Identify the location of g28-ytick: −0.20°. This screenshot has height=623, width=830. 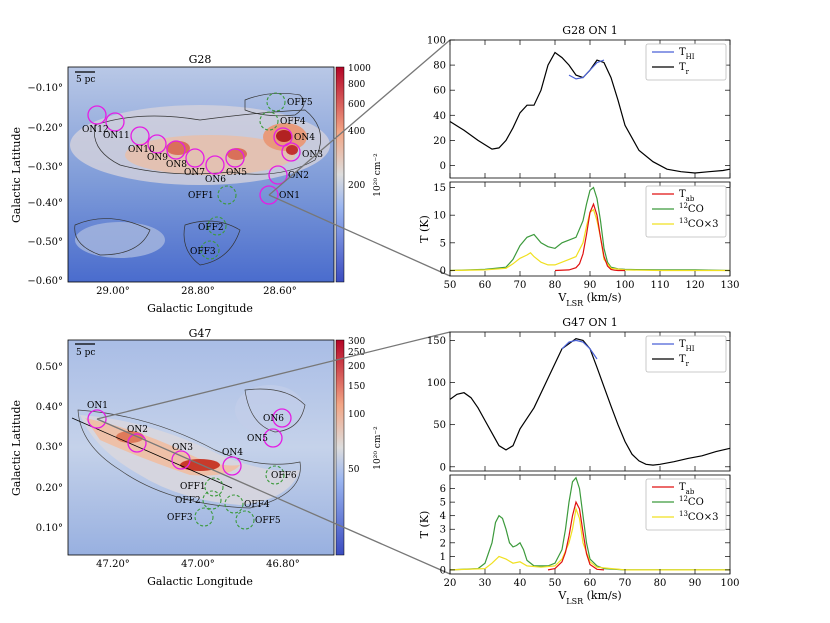
(45, 128).